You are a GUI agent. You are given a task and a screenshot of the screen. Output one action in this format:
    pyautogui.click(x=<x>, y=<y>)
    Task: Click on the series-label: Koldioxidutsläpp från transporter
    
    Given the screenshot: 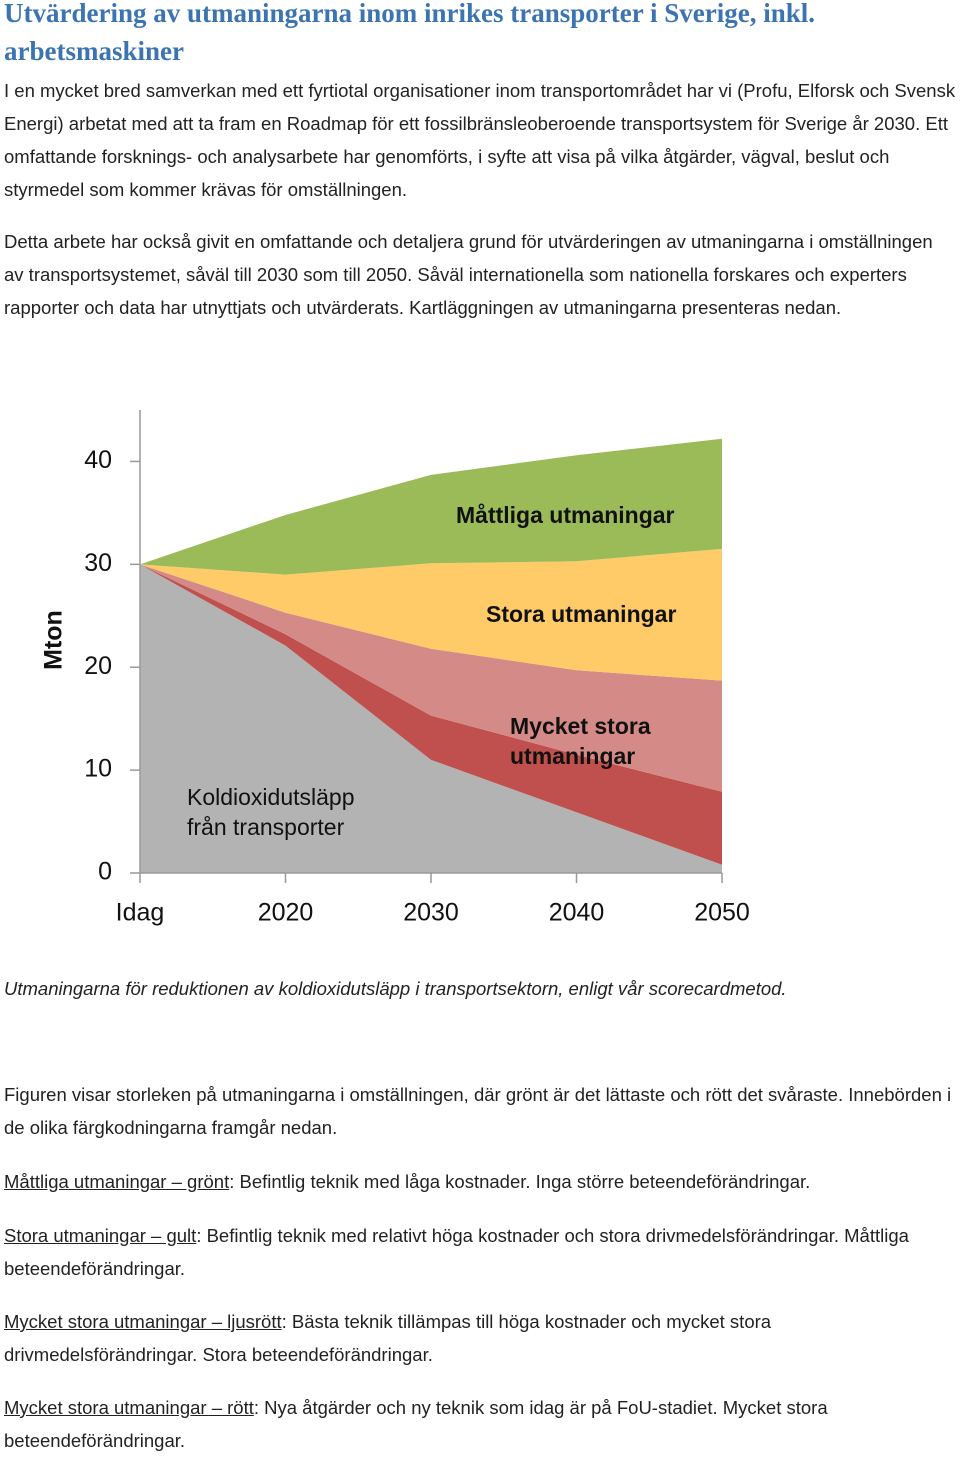 What is the action you would take?
    pyautogui.click(x=271, y=812)
    